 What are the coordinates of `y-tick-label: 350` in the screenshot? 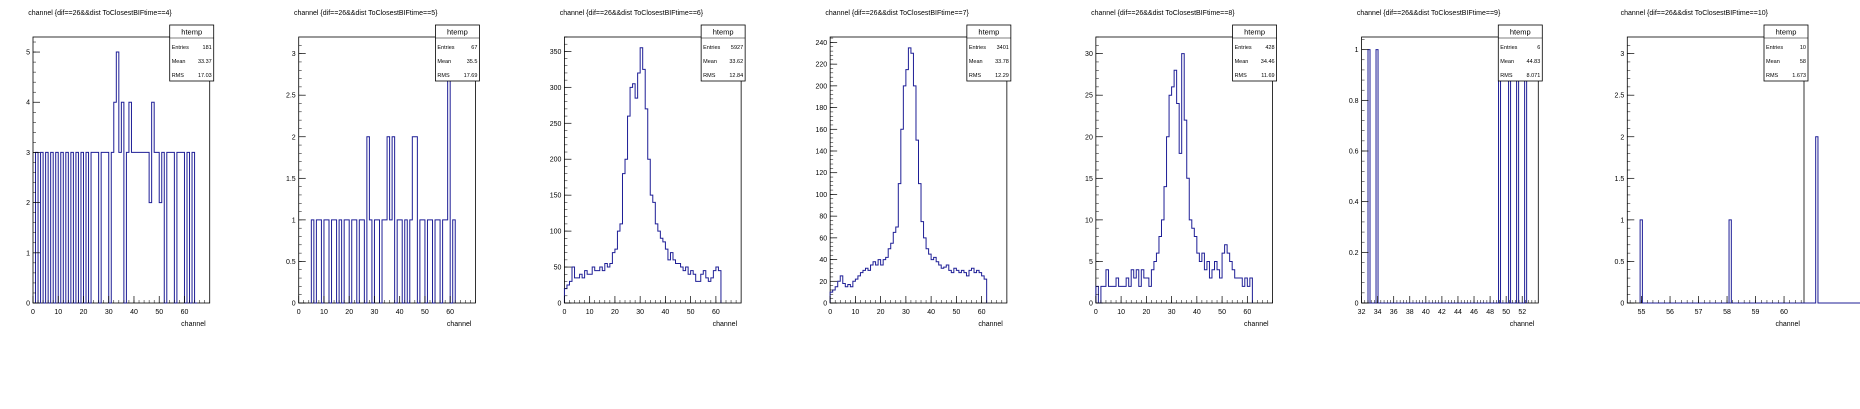 It's located at (556, 52).